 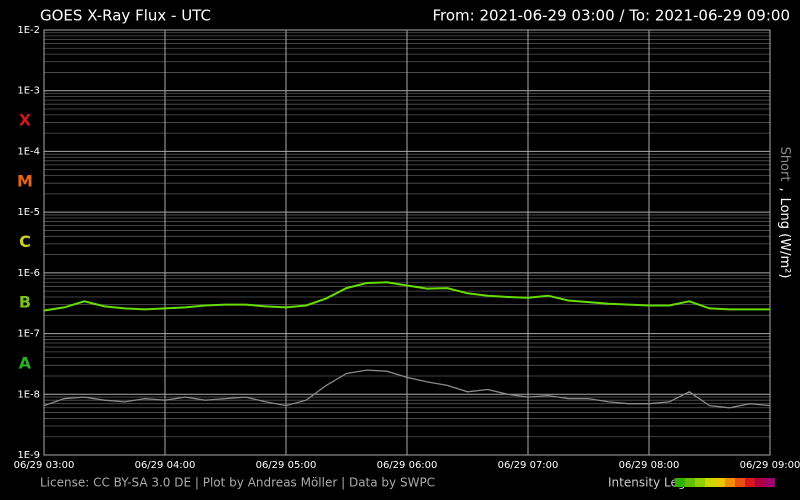 What do you see at coordinates (28, 151) in the screenshot?
I see `y-tick-label: 1E-4` at bounding box center [28, 151].